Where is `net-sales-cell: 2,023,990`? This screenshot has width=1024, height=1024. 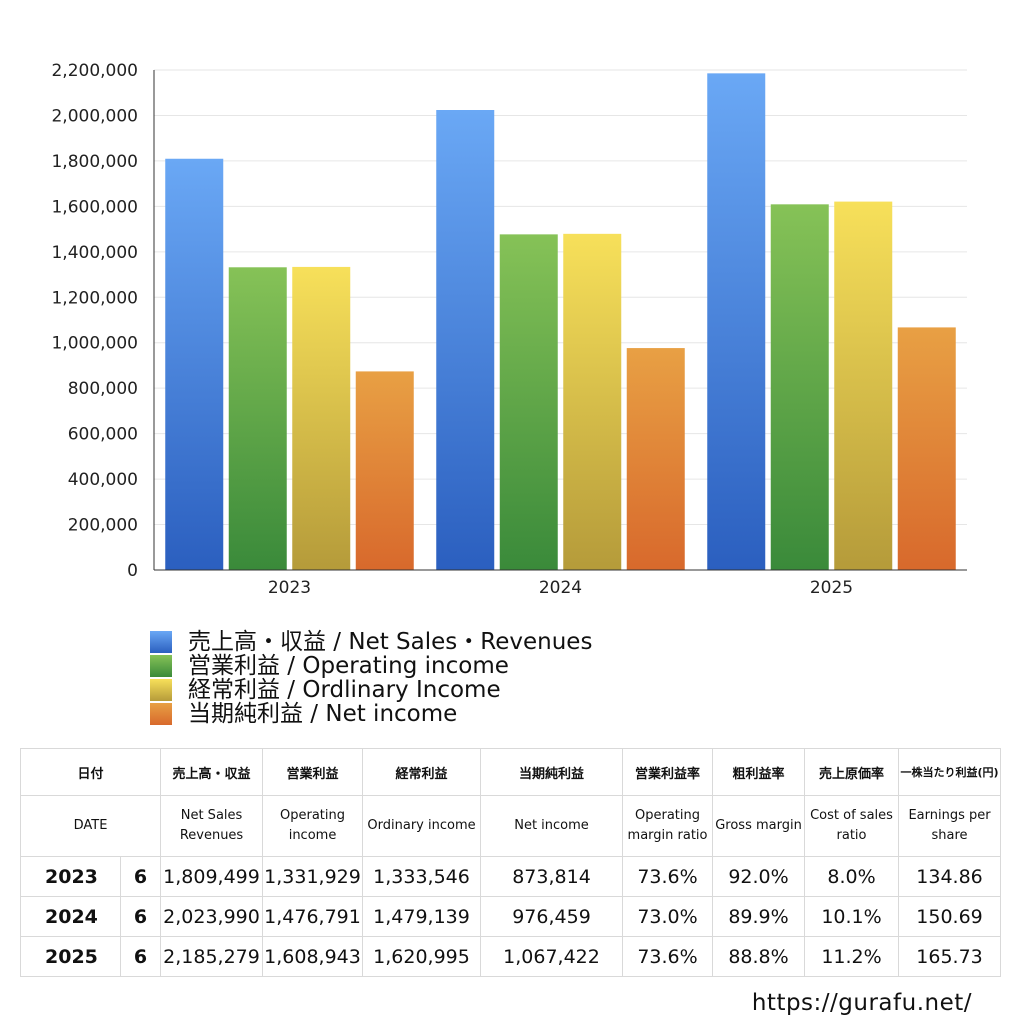 net-sales-cell: 2,023,990 is located at coordinates (212, 916).